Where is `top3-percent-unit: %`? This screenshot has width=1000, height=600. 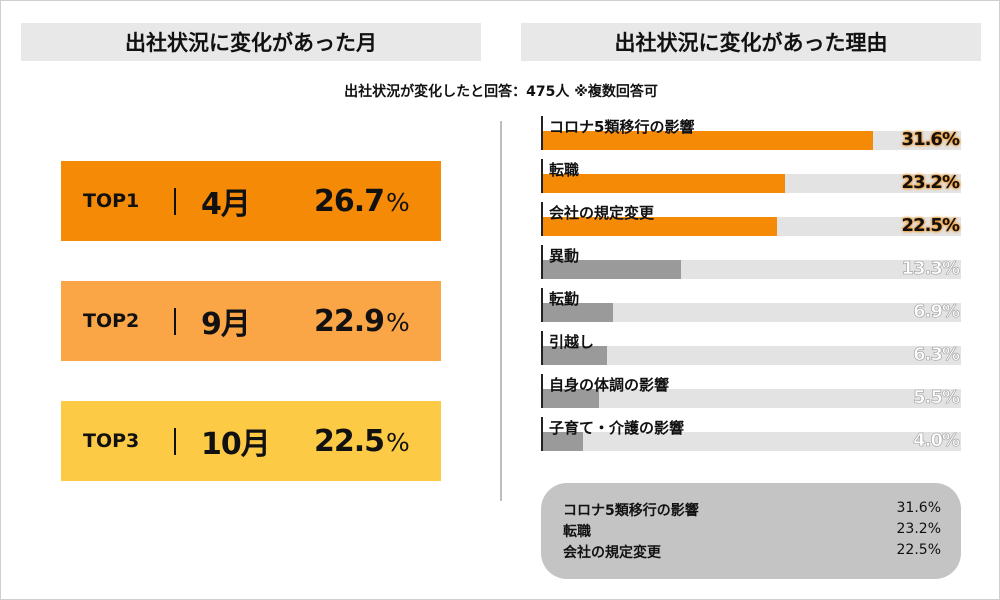
top3-percent-unit: % is located at coordinates (398, 442).